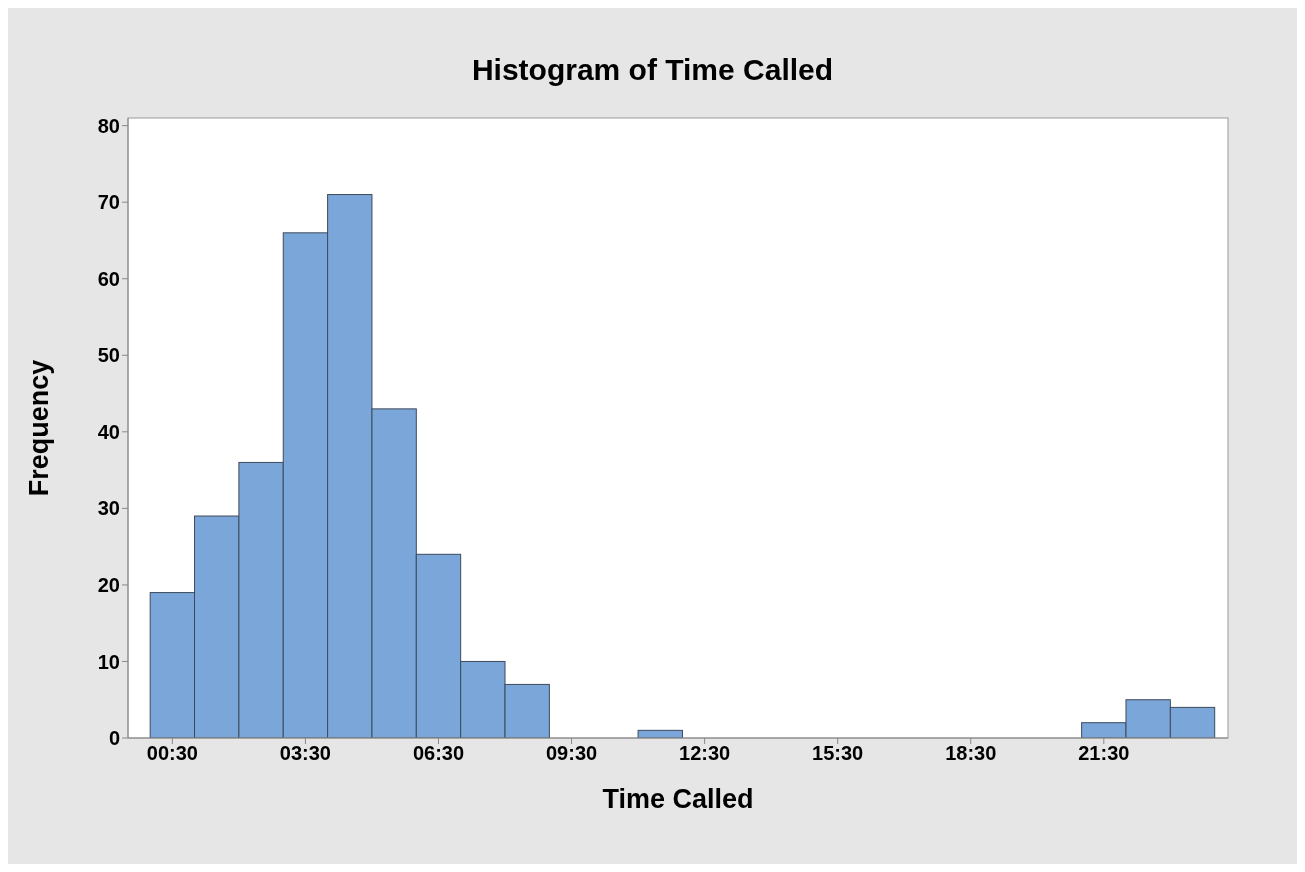 The width and height of the screenshot is (1305, 872). I want to click on y-tick-label: 70, so click(108, 202).